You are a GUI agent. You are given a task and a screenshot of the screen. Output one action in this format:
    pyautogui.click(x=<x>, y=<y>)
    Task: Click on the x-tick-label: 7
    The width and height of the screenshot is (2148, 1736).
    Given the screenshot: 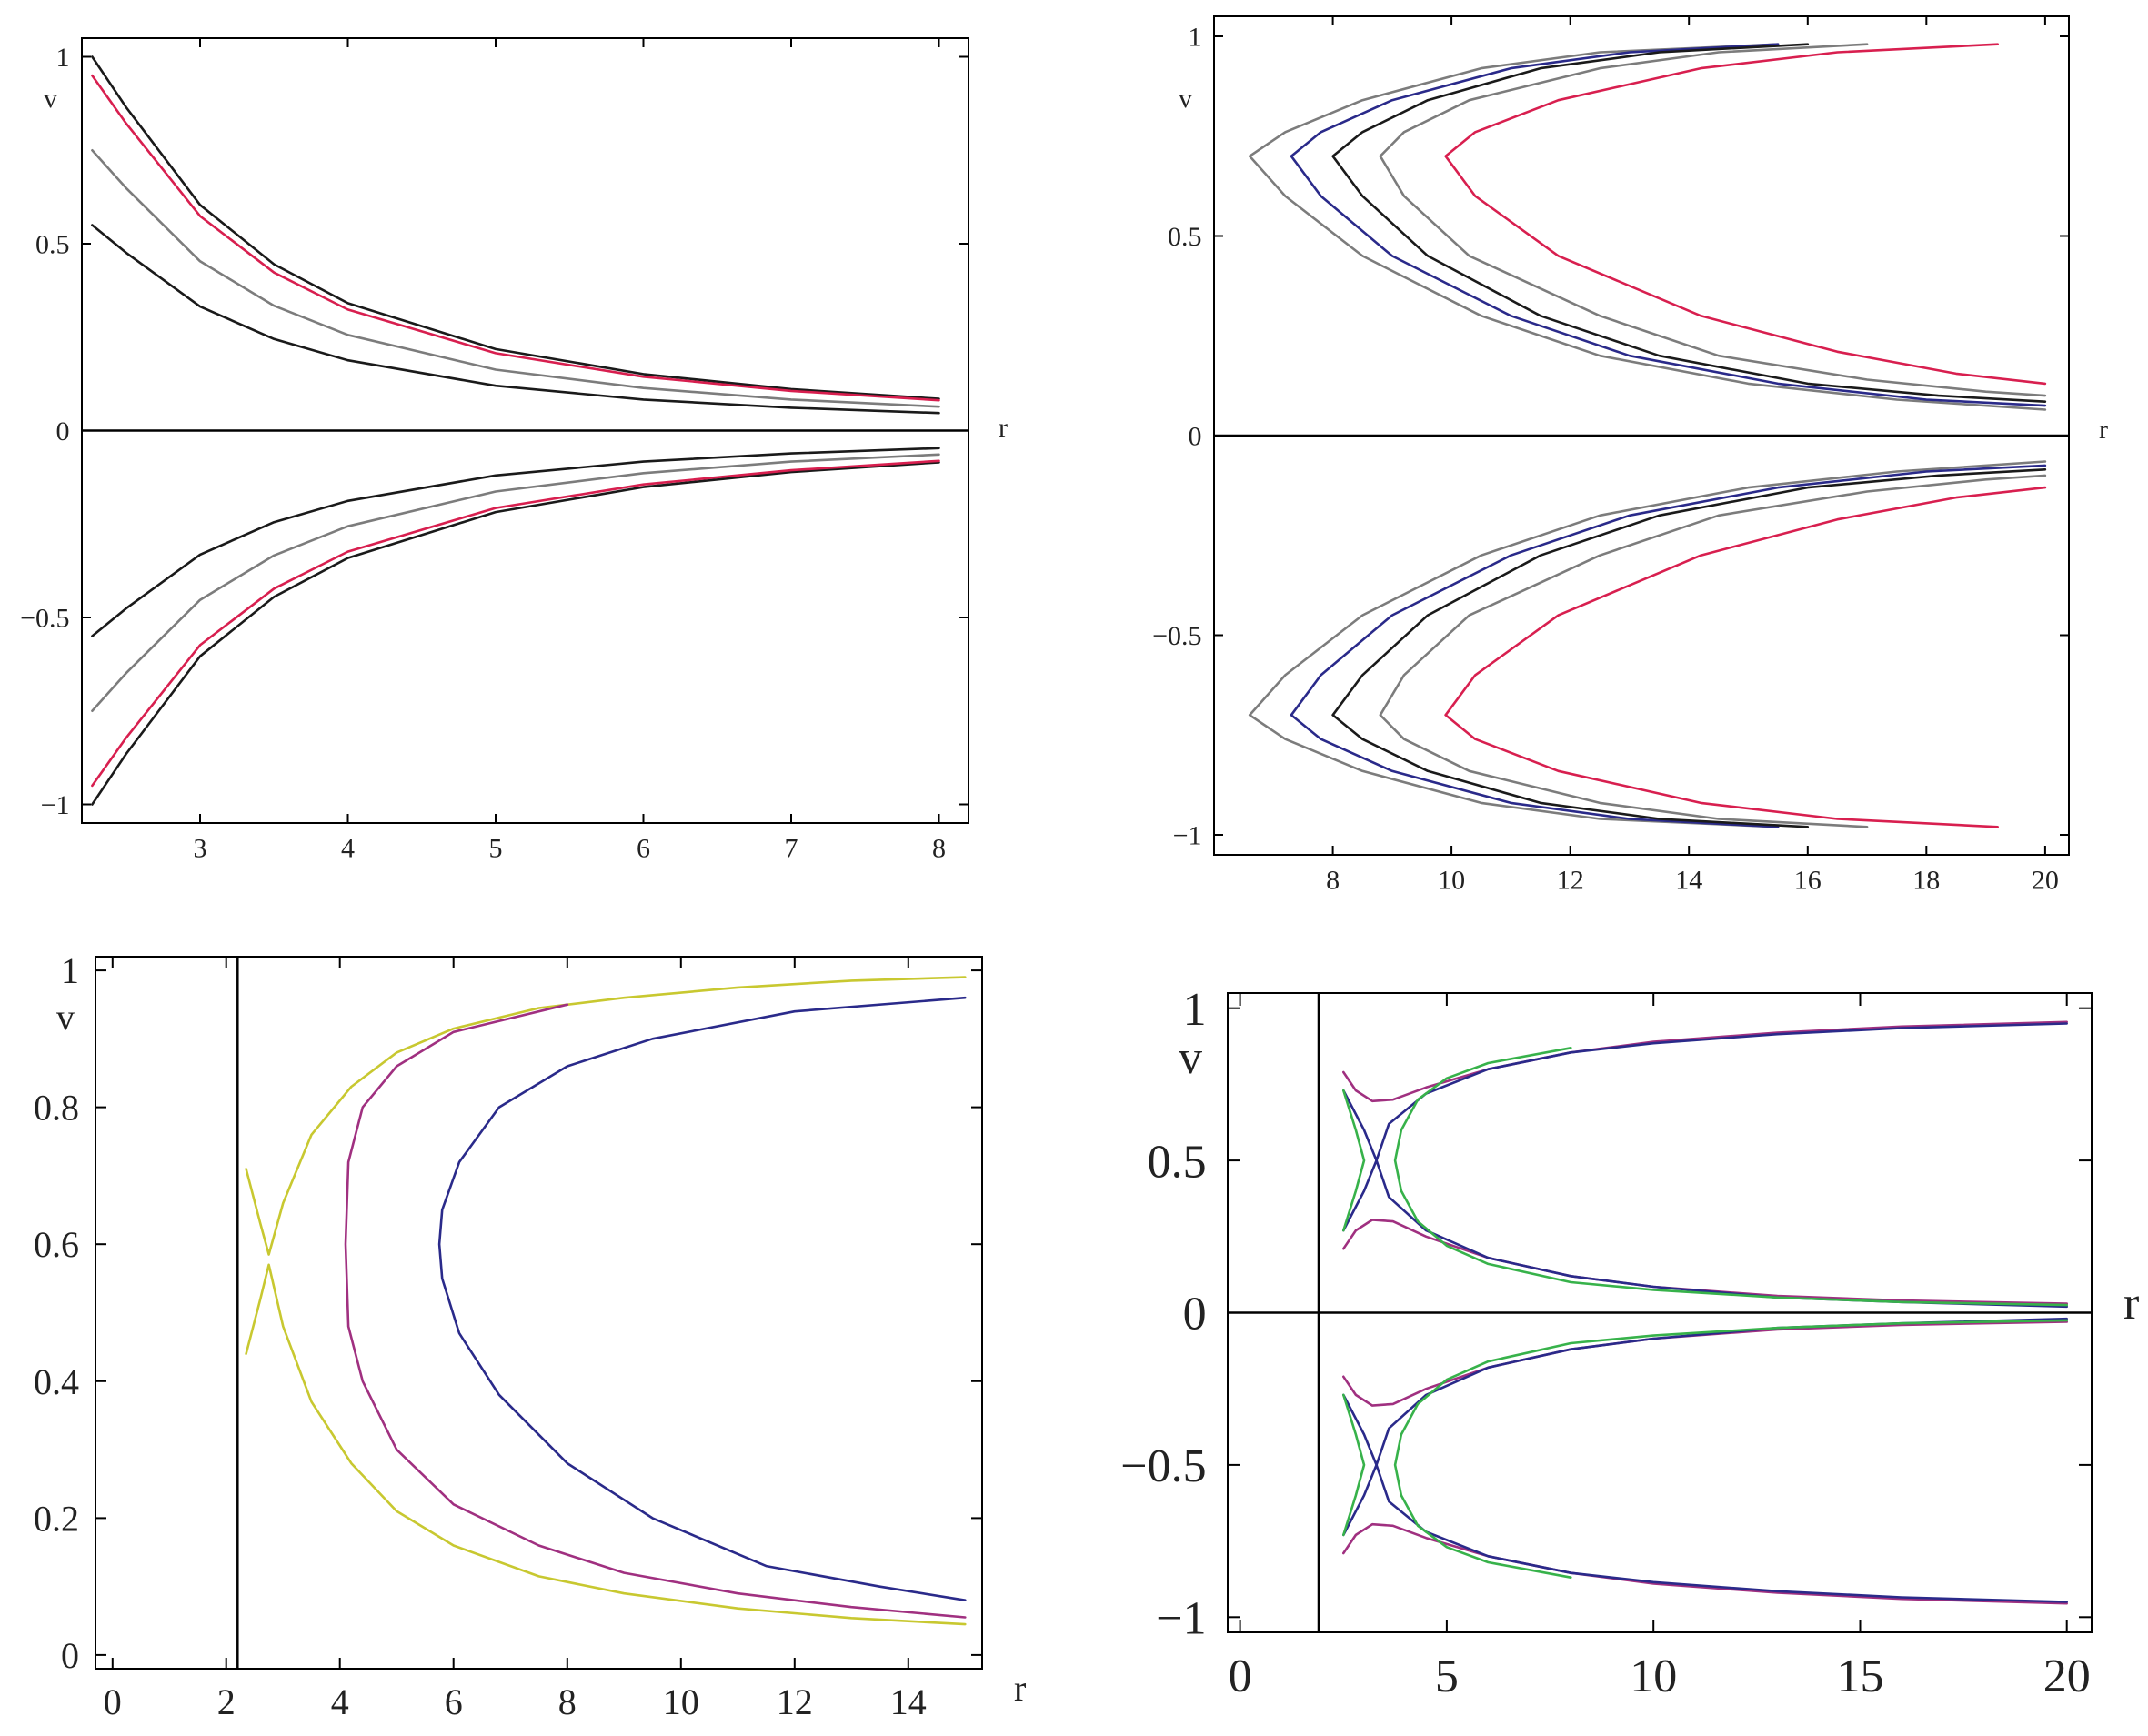 What is the action you would take?
    pyautogui.click(x=791, y=849)
    